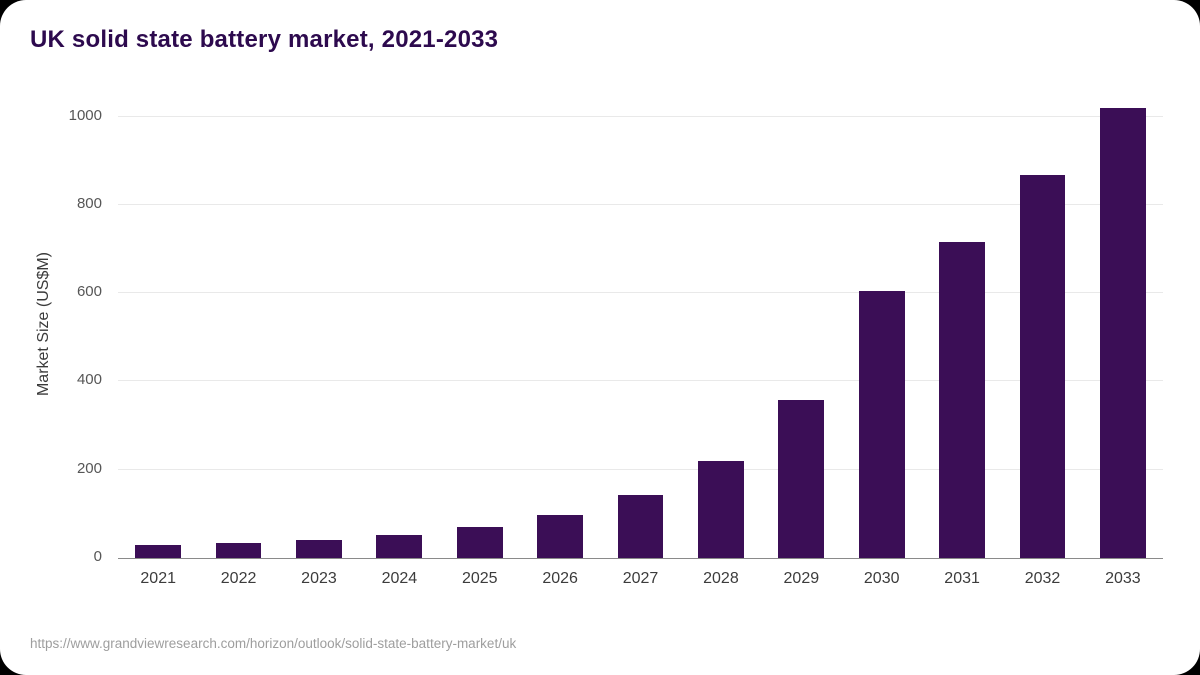 Image resolution: width=1200 pixels, height=675 pixels. I want to click on y-tick-label: 400, so click(89, 380).